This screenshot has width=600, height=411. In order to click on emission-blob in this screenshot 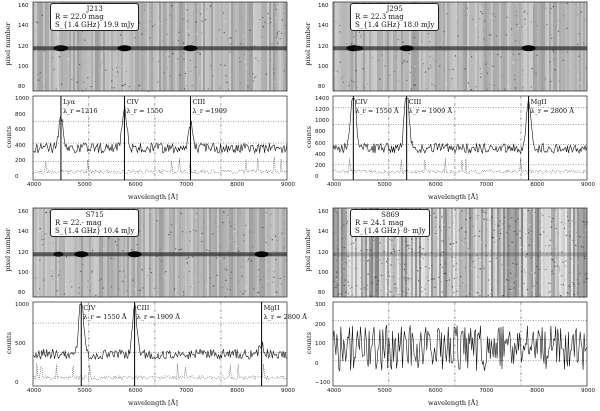, I will do `click(190, 48)`.